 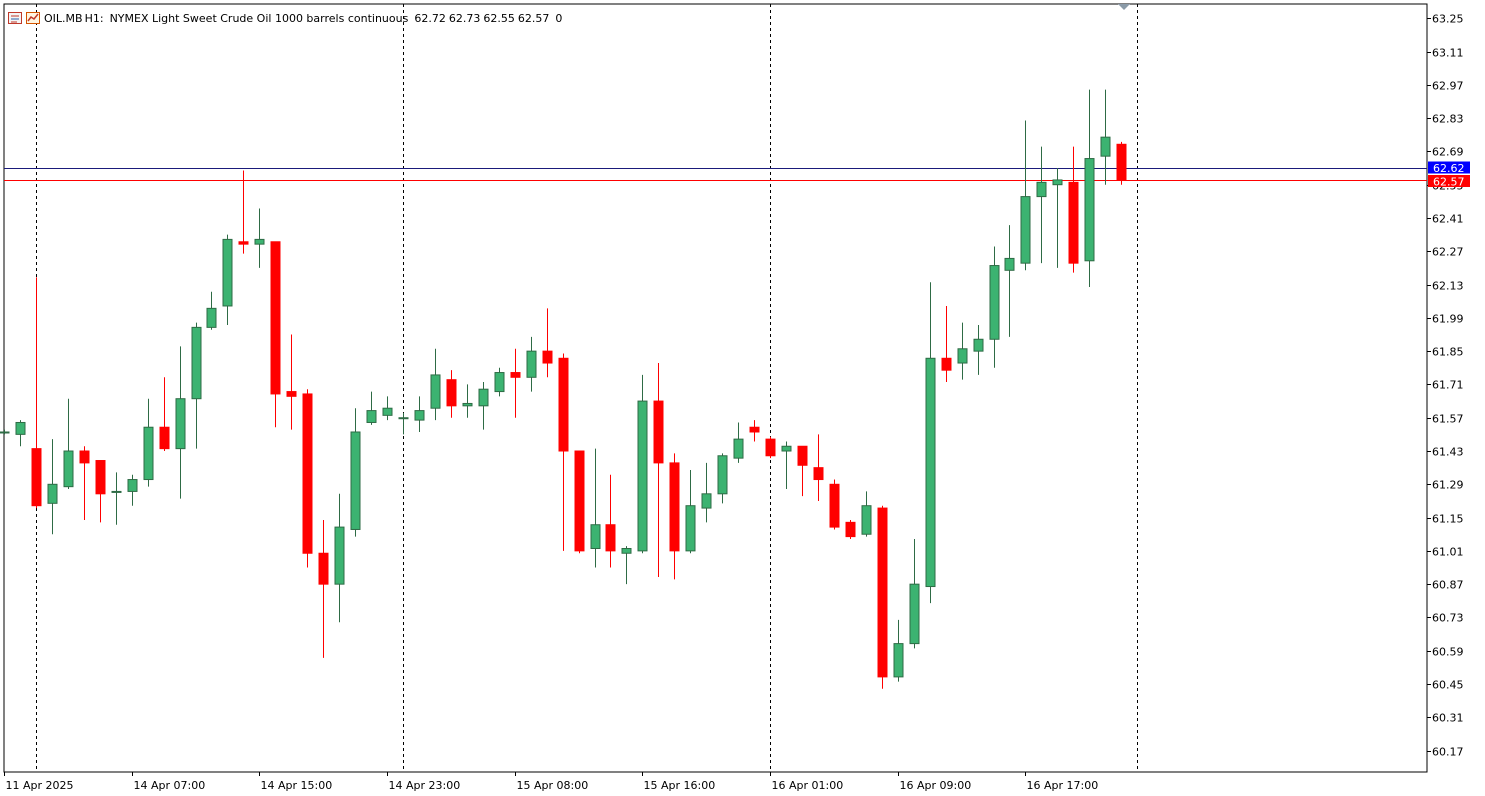 I want to click on chart-window-icon, so click(x=15, y=18).